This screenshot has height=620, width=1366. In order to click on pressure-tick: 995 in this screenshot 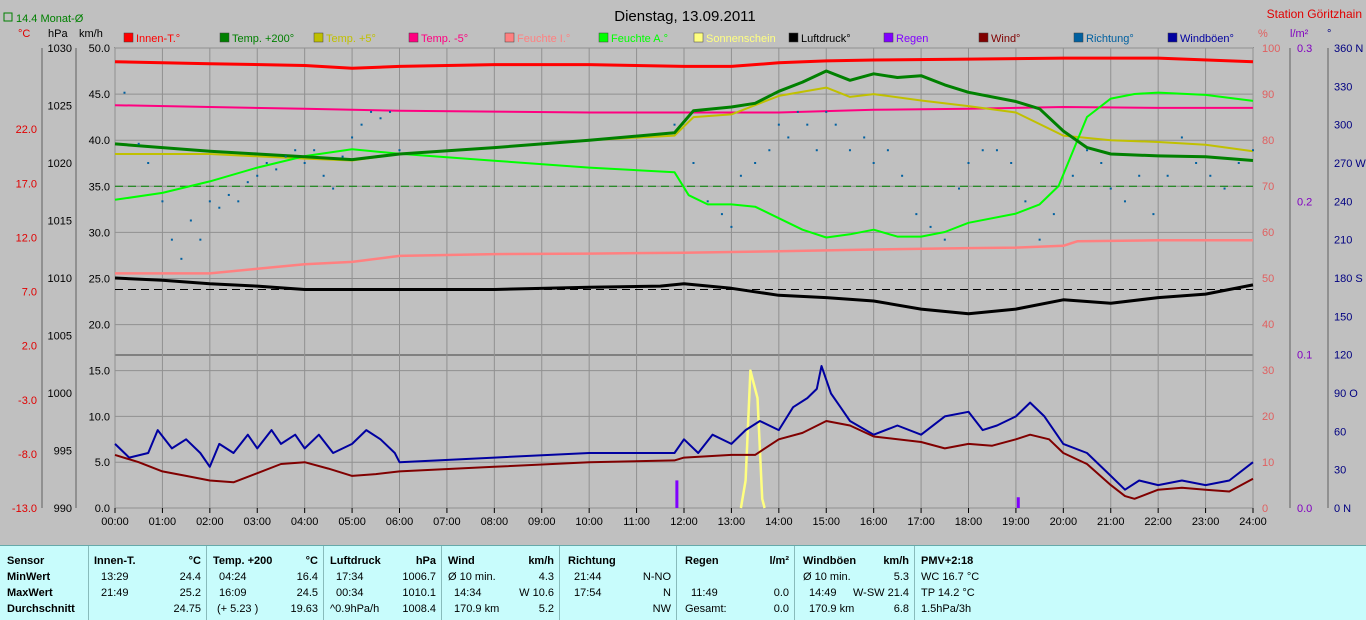, I will do `click(63, 452)`.